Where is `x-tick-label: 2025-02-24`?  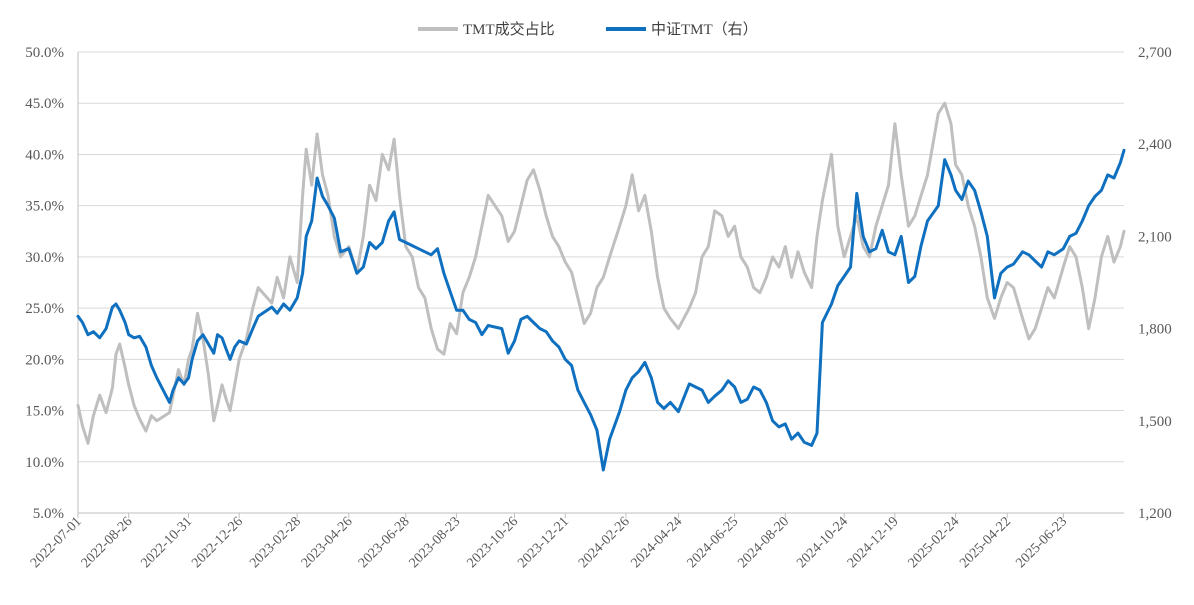 x-tick-label: 2025-02-24 is located at coordinates (934, 542).